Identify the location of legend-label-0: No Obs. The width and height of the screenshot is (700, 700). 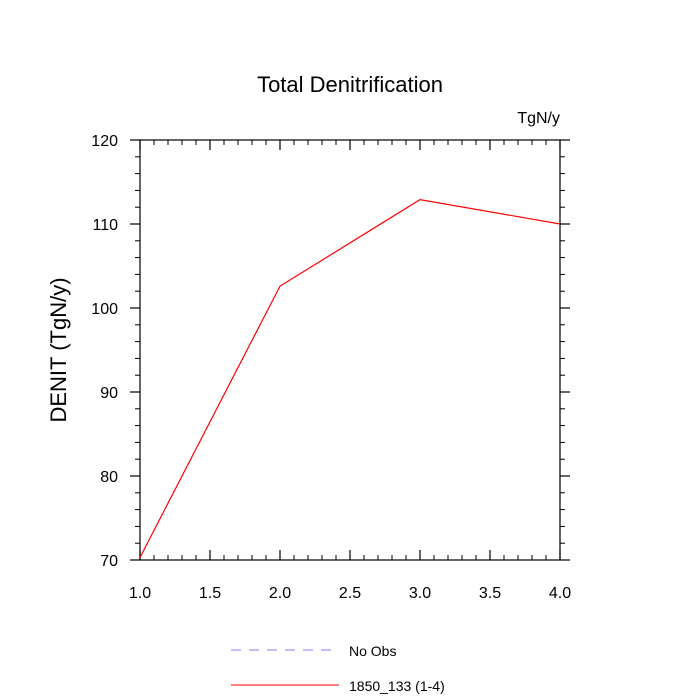
(372, 651).